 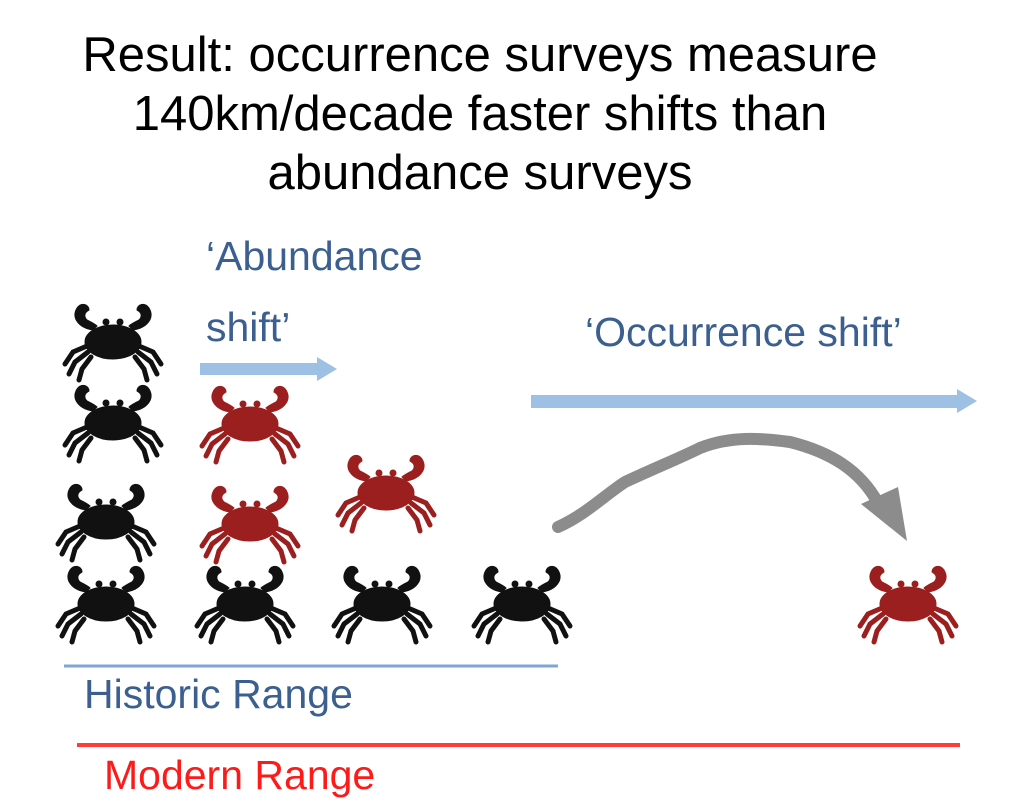 I want to click on curved-arrow-icon, so click(x=729, y=486).